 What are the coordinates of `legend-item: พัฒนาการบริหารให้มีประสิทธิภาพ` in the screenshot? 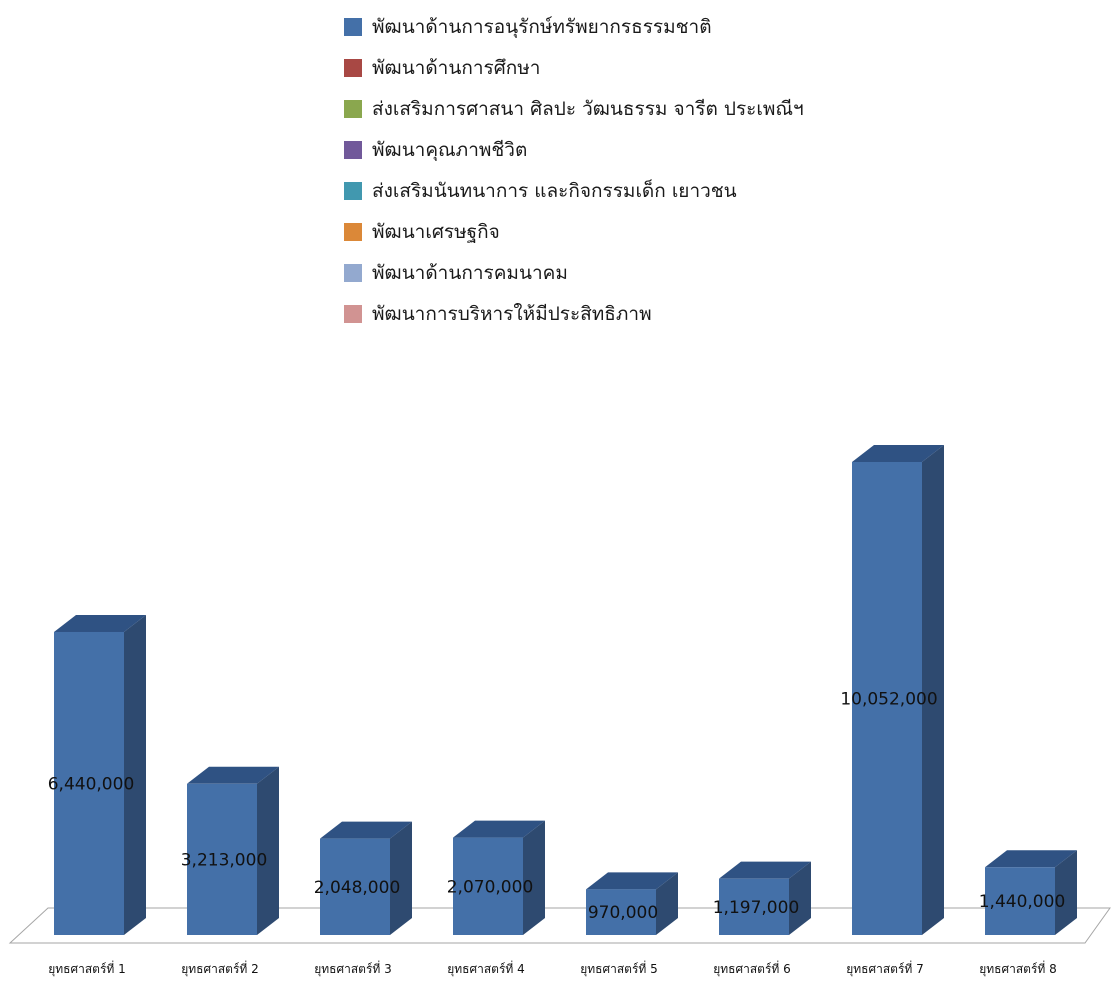 It's located at (574, 313).